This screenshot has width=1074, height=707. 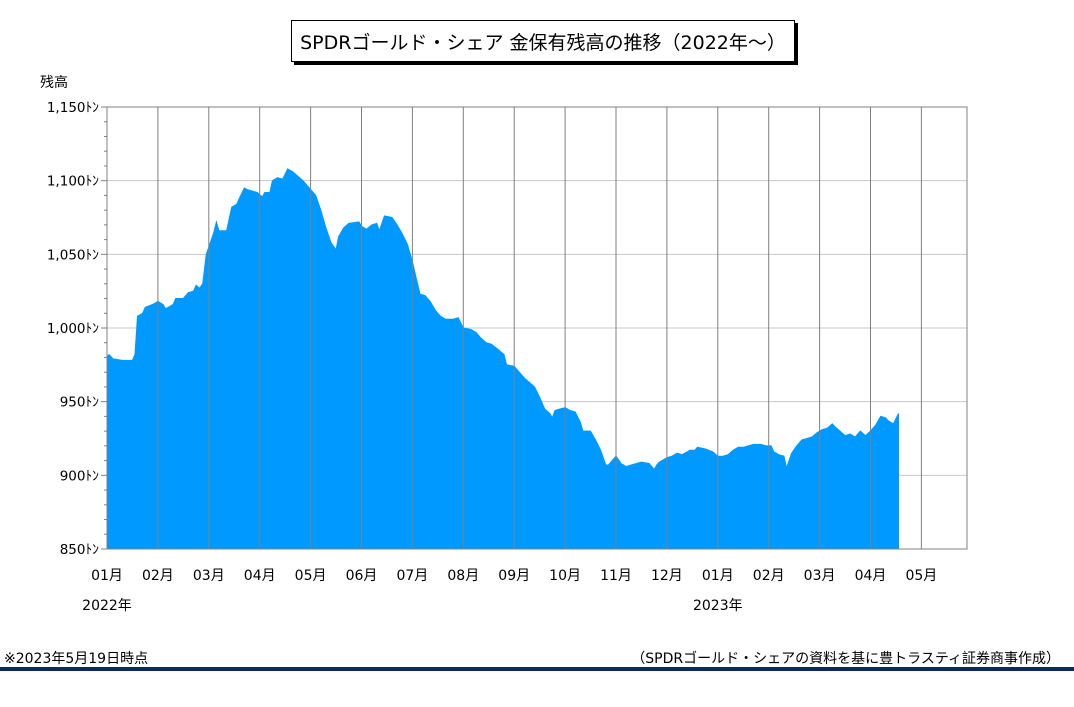 I want to click on y-tick-label: 950ﾄﾝ, so click(x=80, y=403).